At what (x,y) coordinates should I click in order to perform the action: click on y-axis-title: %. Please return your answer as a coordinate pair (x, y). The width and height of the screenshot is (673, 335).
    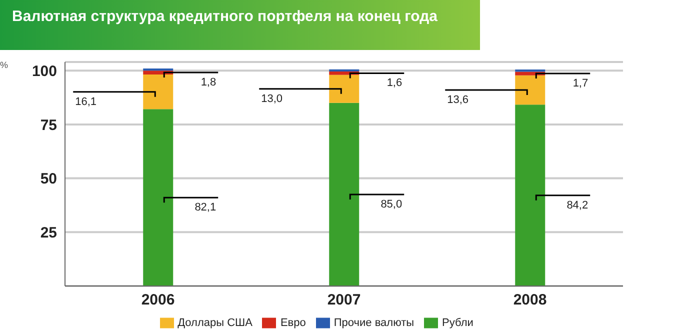
    Looking at the image, I should click on (4, 65).